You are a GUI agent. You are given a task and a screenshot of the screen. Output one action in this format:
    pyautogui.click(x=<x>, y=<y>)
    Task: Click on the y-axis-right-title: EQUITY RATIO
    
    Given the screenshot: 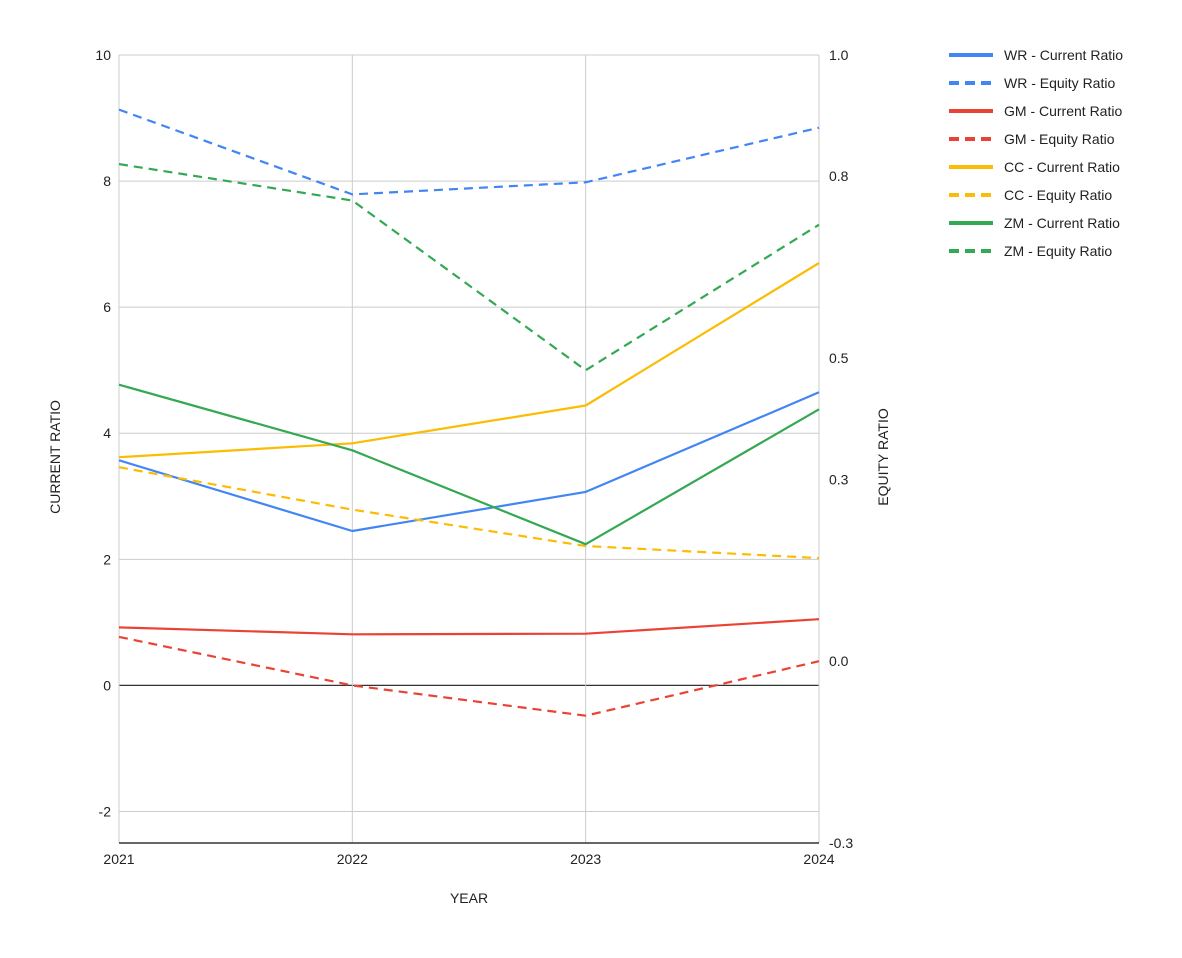 What is the action you would take?
    pyautogui.click(x=883, y=457)
    